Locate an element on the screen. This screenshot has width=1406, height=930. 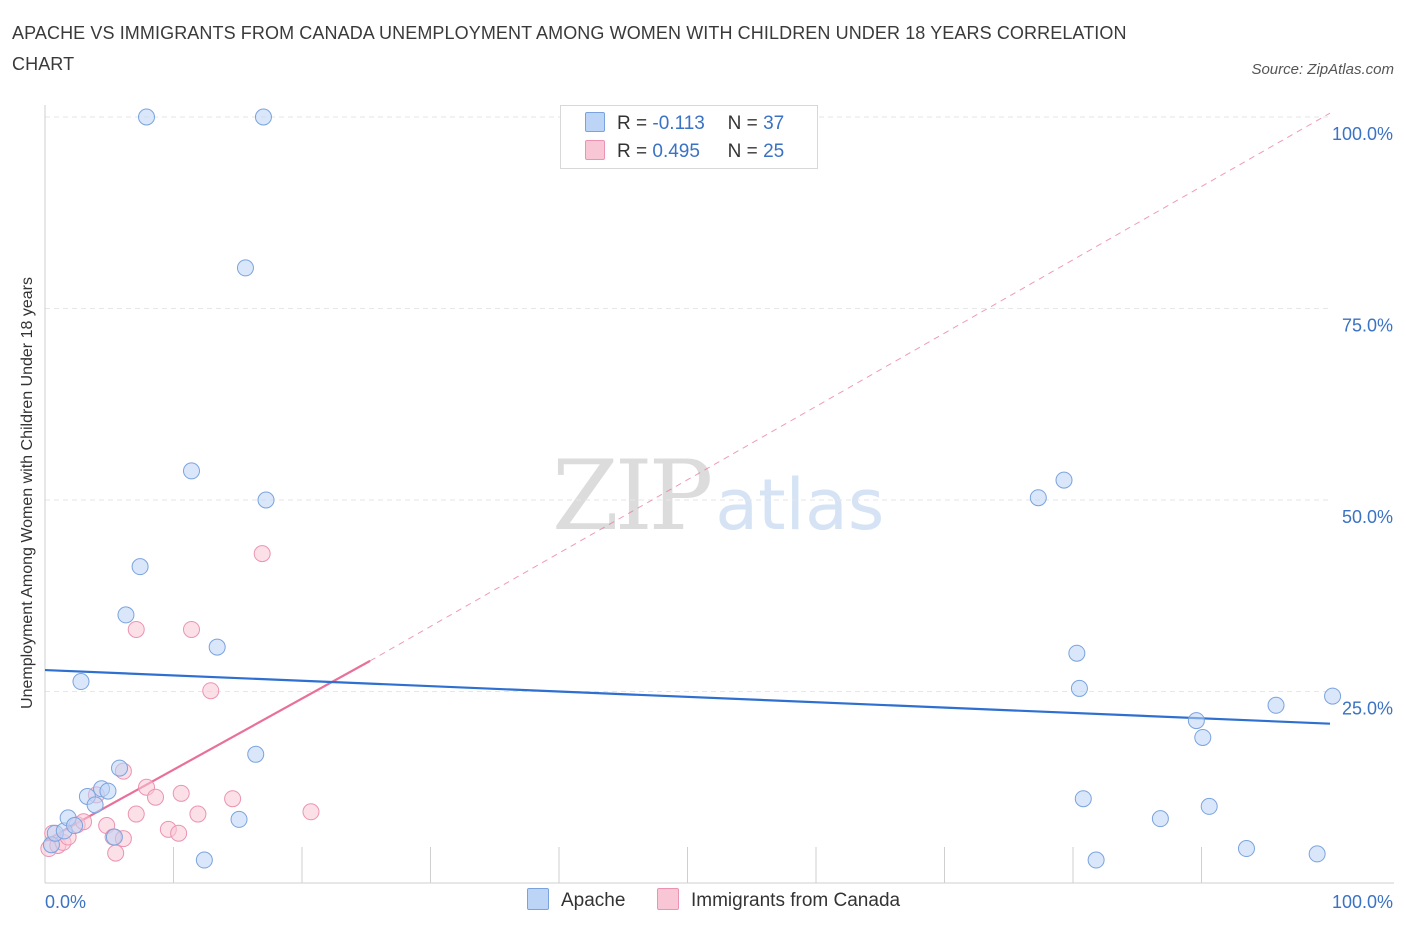
apache-legend-label: Apache is located at coordinates (593, 900).